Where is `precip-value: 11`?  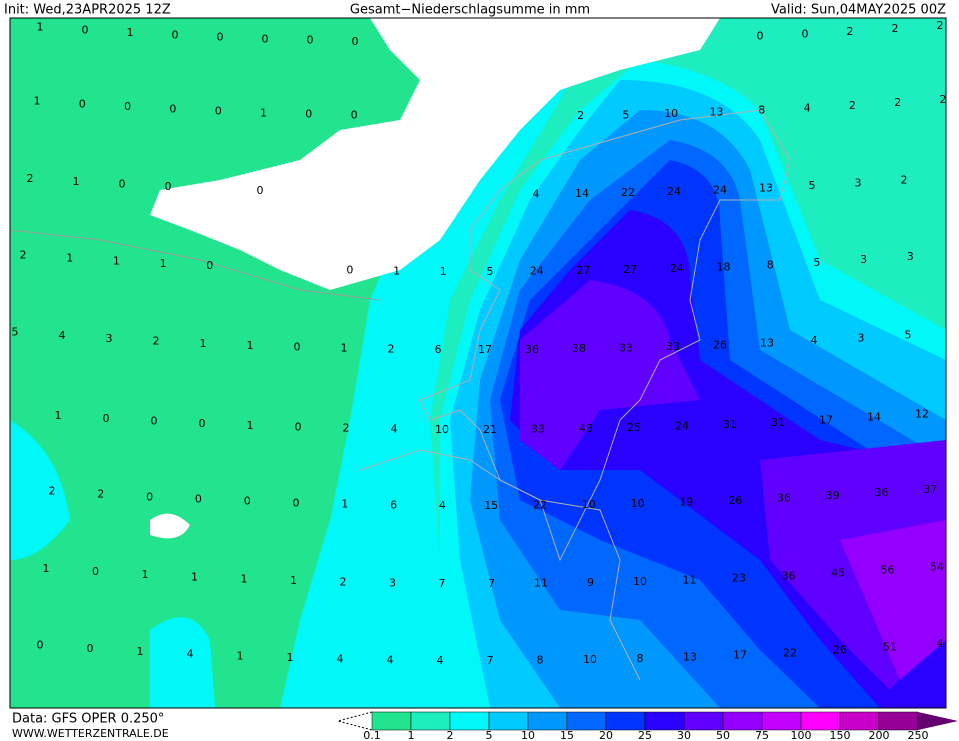
precip-value: 11 is located at coordinates (690, 579).